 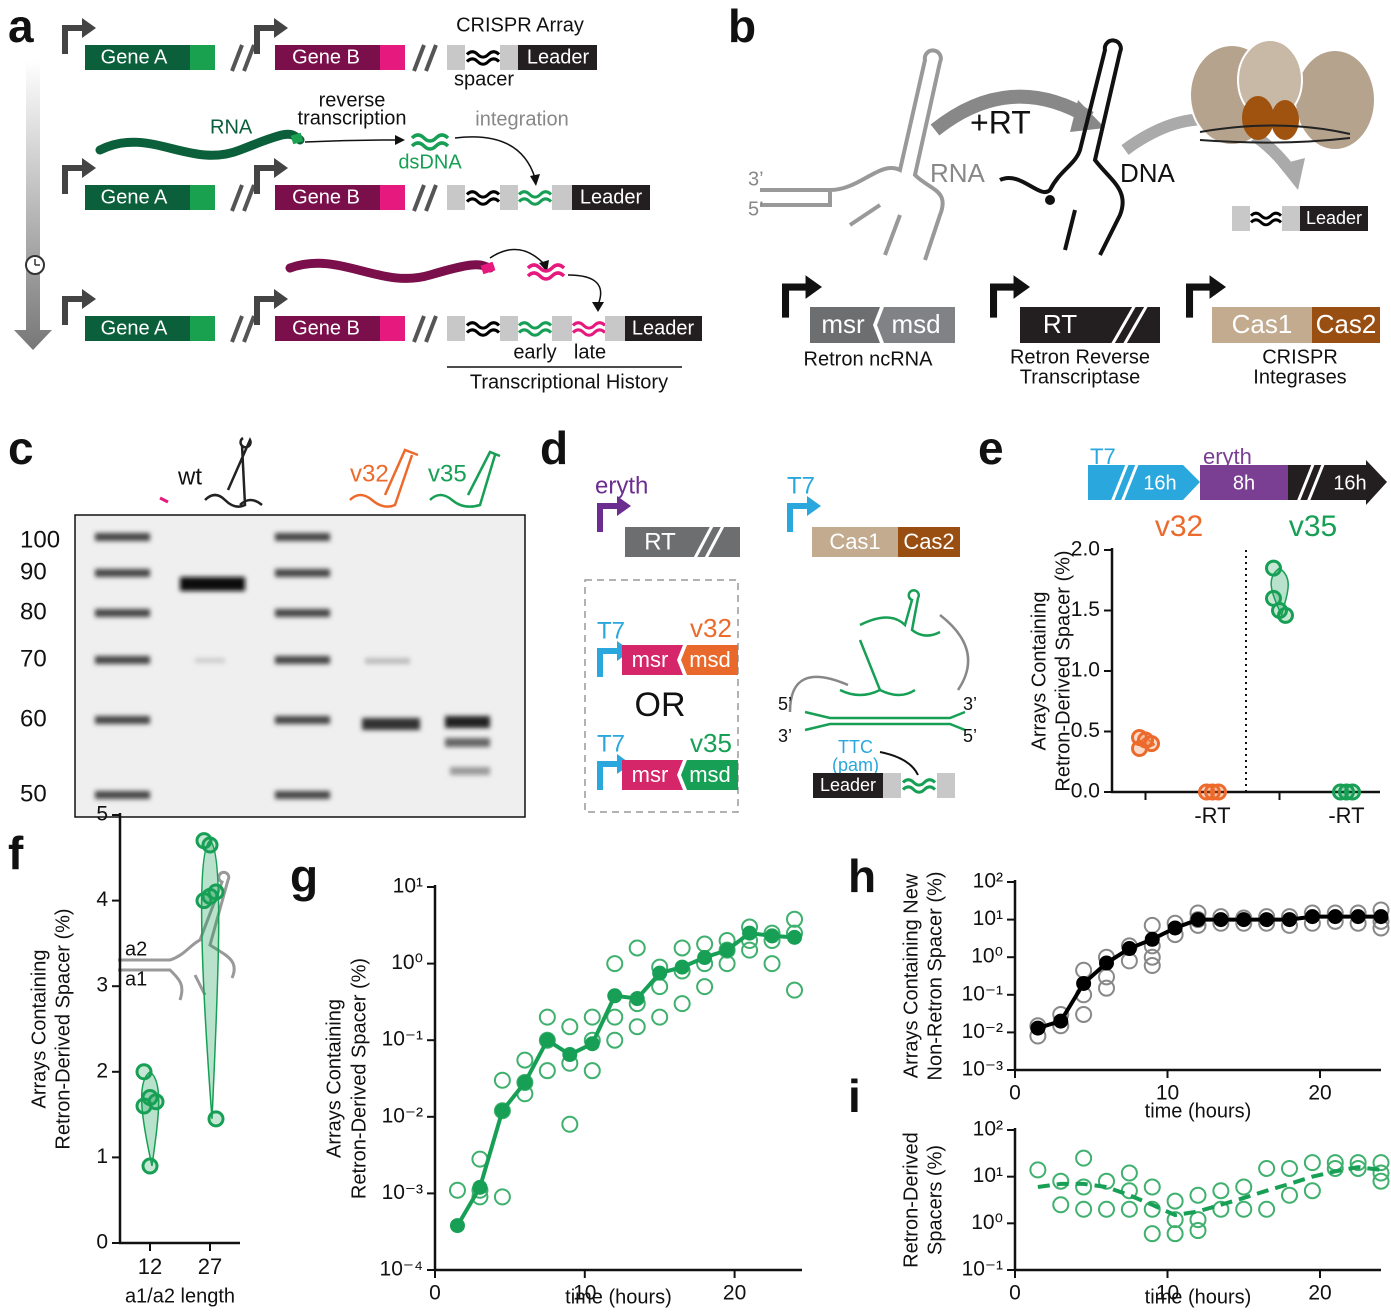 What do you see at coordinates (1159, 483) in the screenshot?
I see `label: 16h` at bounding box center [1159, 483].